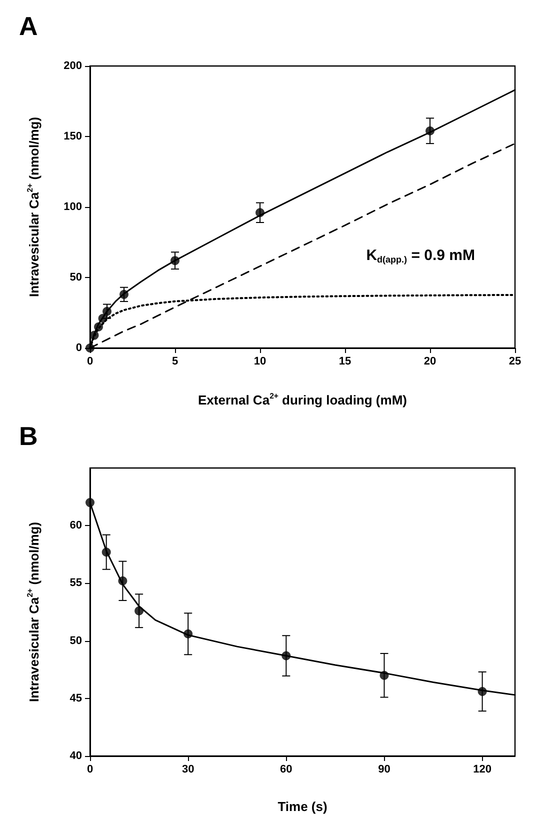 The width and height of the screenshot is (545, 834). Describe the element at coordinates (188, 770) in the screenshot. I see `x-tick-label: 30` at that location.